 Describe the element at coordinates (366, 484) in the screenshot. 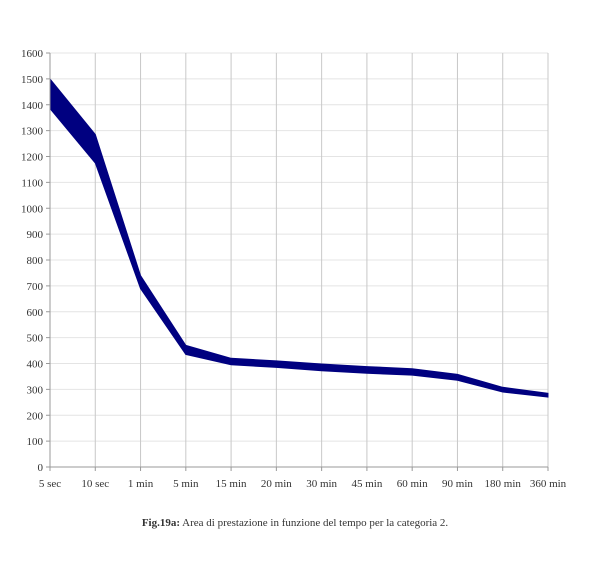

I see `x-tick-label: 45 min` at that location.